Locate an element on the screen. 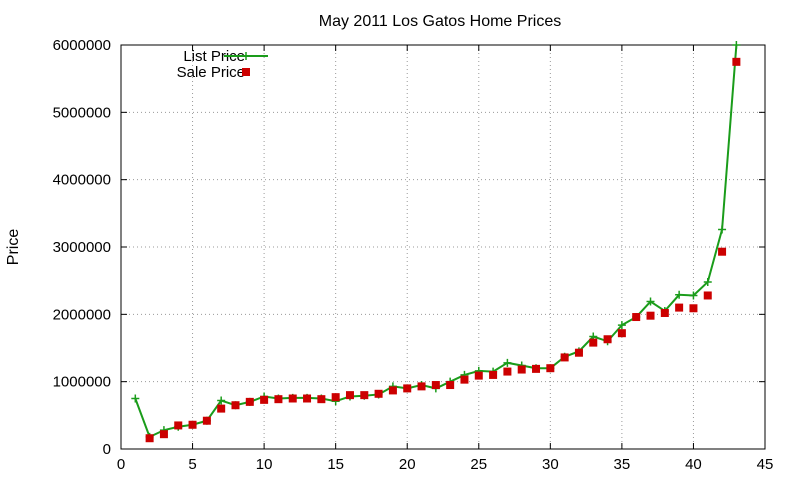  x-tick-label: 25 is located at coordinates (478, 464).